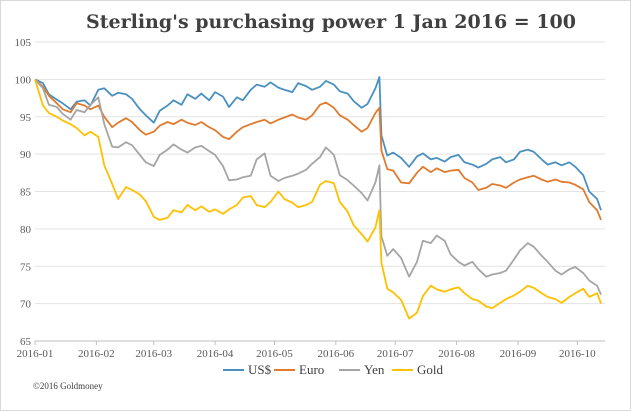 The width and height of the screenshot is (631, 412). Describe the element at coordinates (26, 305) in the screenshot. I see `y-tick-label: 70` at that location.